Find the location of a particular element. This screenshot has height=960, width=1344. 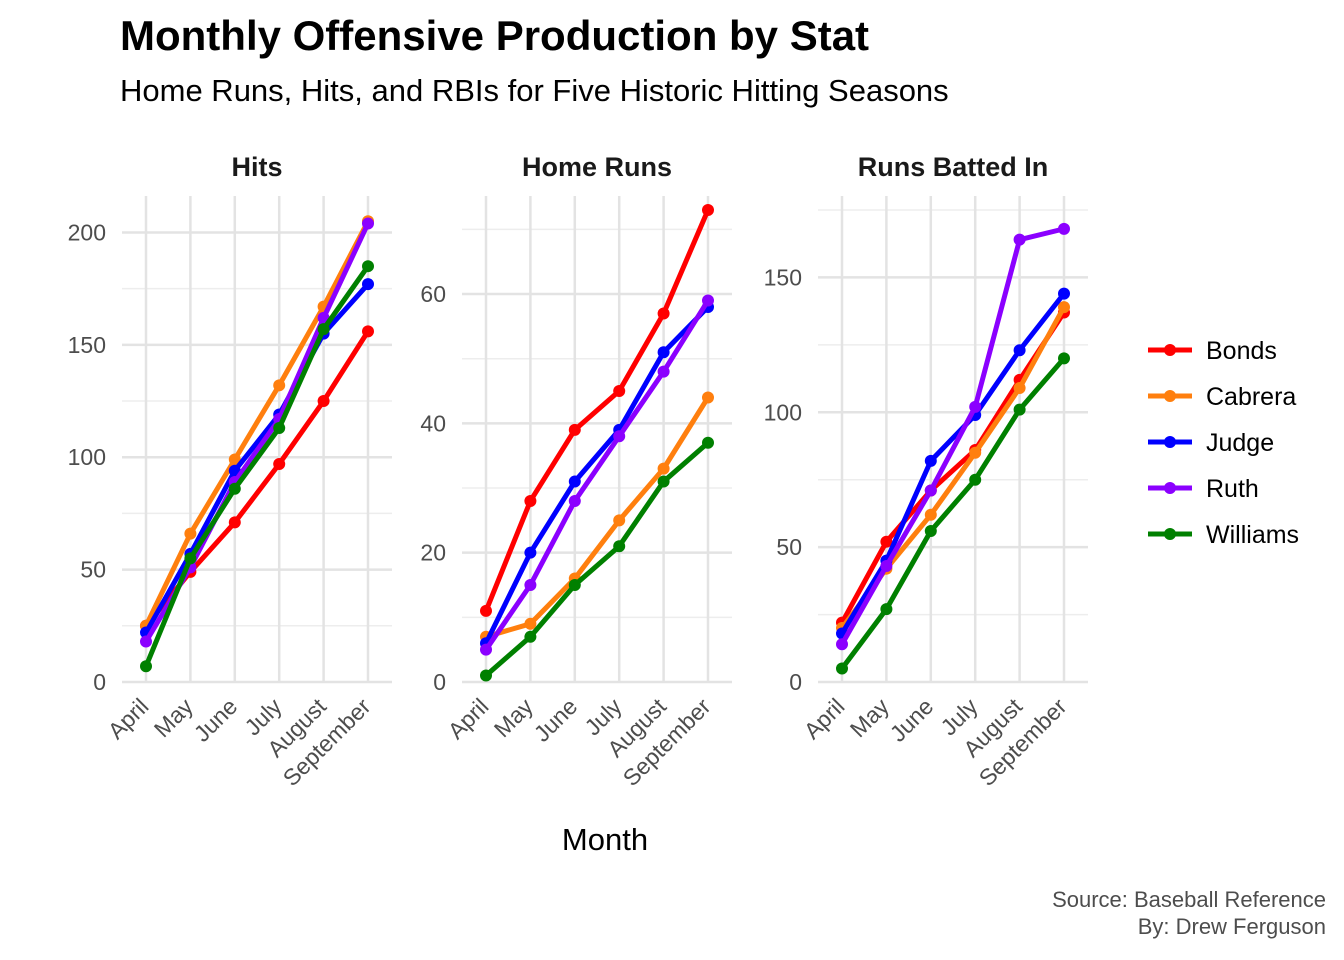

caption-source: Source: Baseball Reference is located at coordinates (1189, 899).